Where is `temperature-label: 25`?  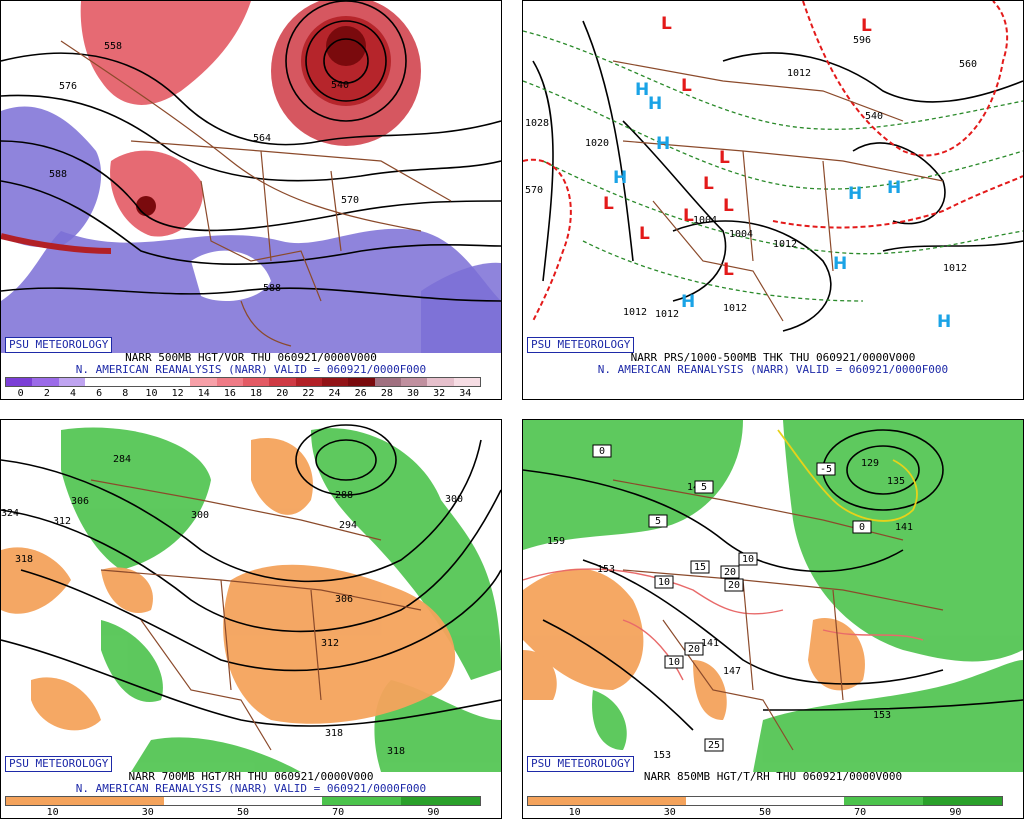 temperature-label: 25 is located at coordinates (714, 745).